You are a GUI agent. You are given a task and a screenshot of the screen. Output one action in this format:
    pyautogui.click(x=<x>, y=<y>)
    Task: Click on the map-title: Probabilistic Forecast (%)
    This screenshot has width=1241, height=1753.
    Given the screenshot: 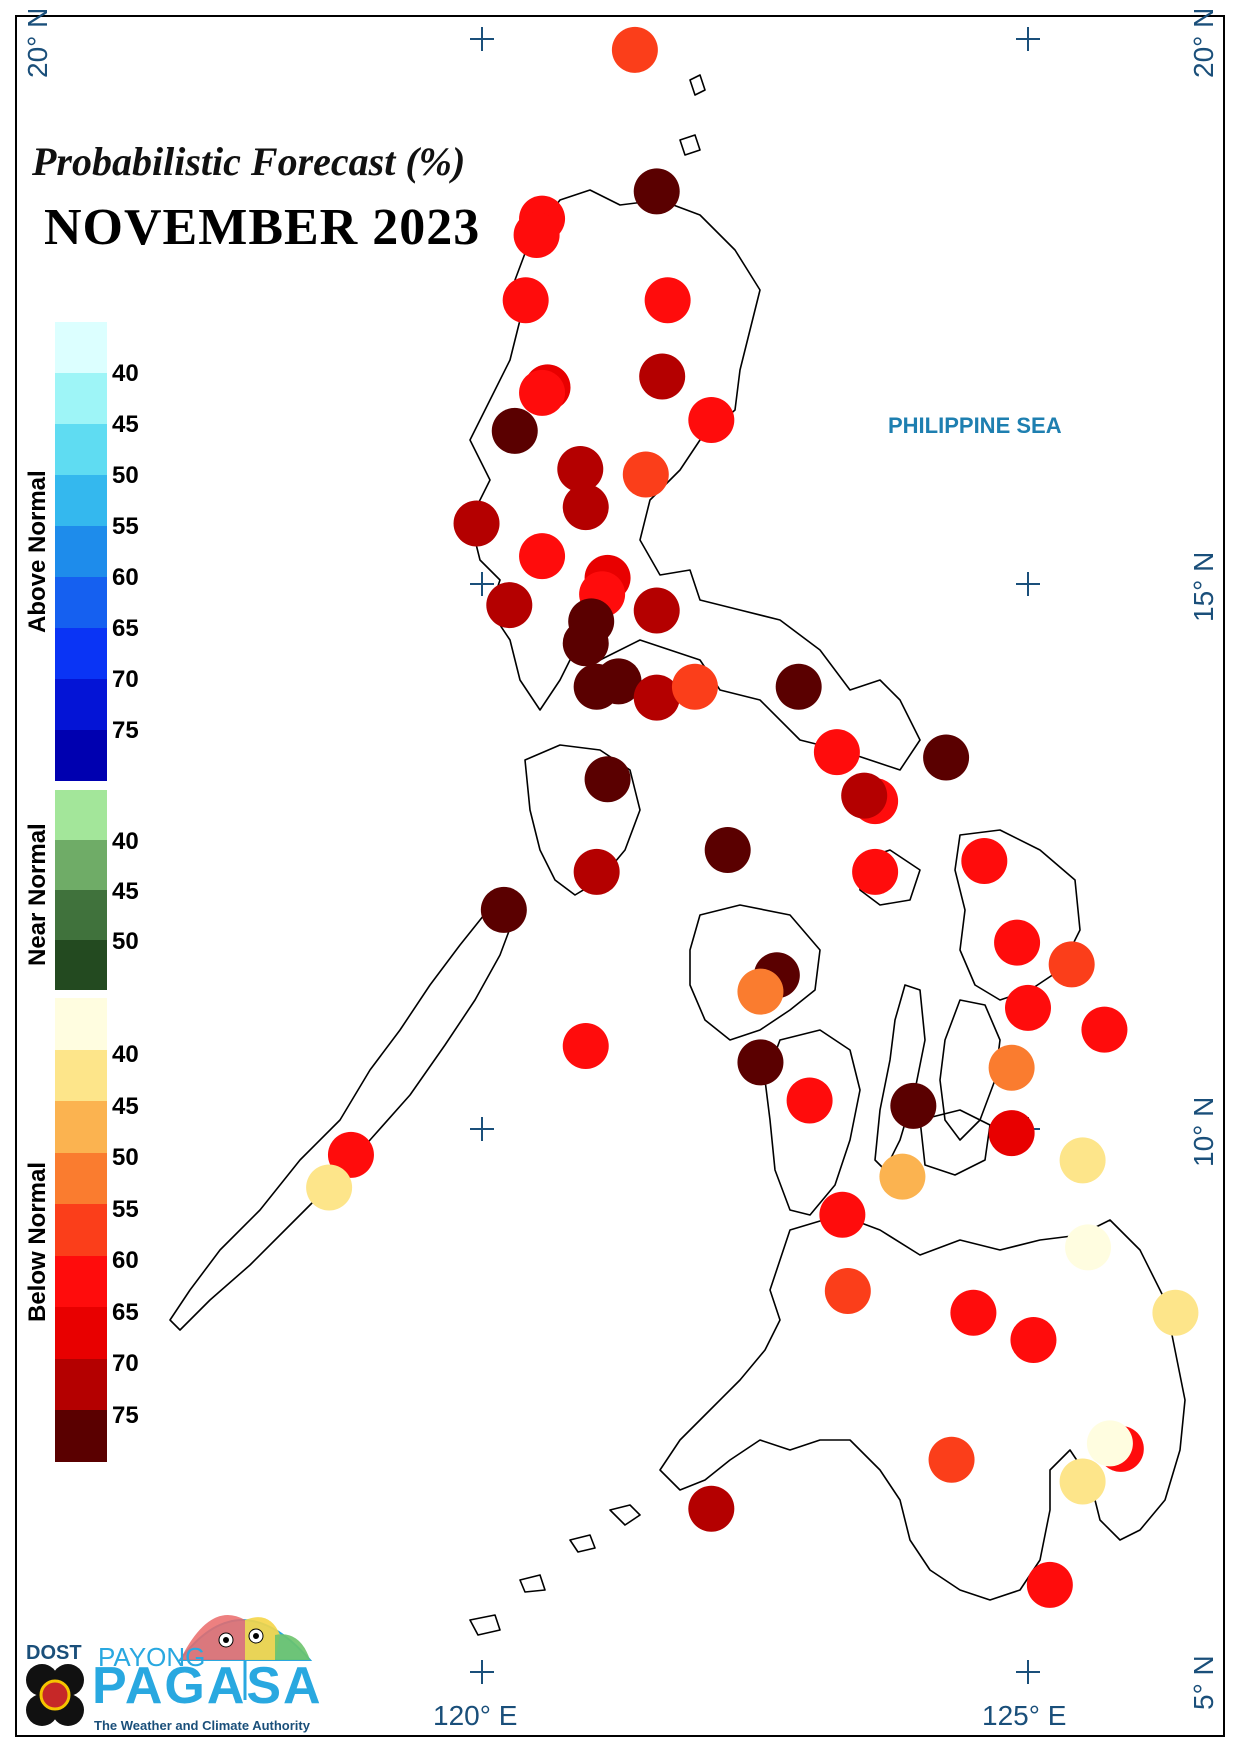 What is the action you would take?
    pyautogui.click(x=249, y=161)
    